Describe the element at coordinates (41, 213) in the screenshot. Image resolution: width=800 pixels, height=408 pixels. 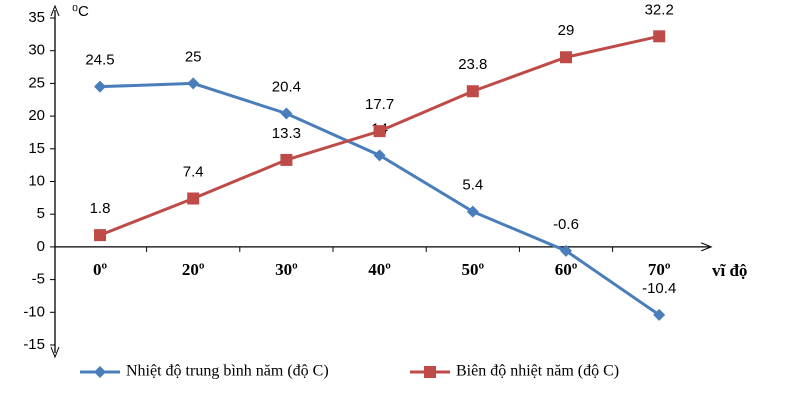
I see `y-tick-label: 5` at that location.